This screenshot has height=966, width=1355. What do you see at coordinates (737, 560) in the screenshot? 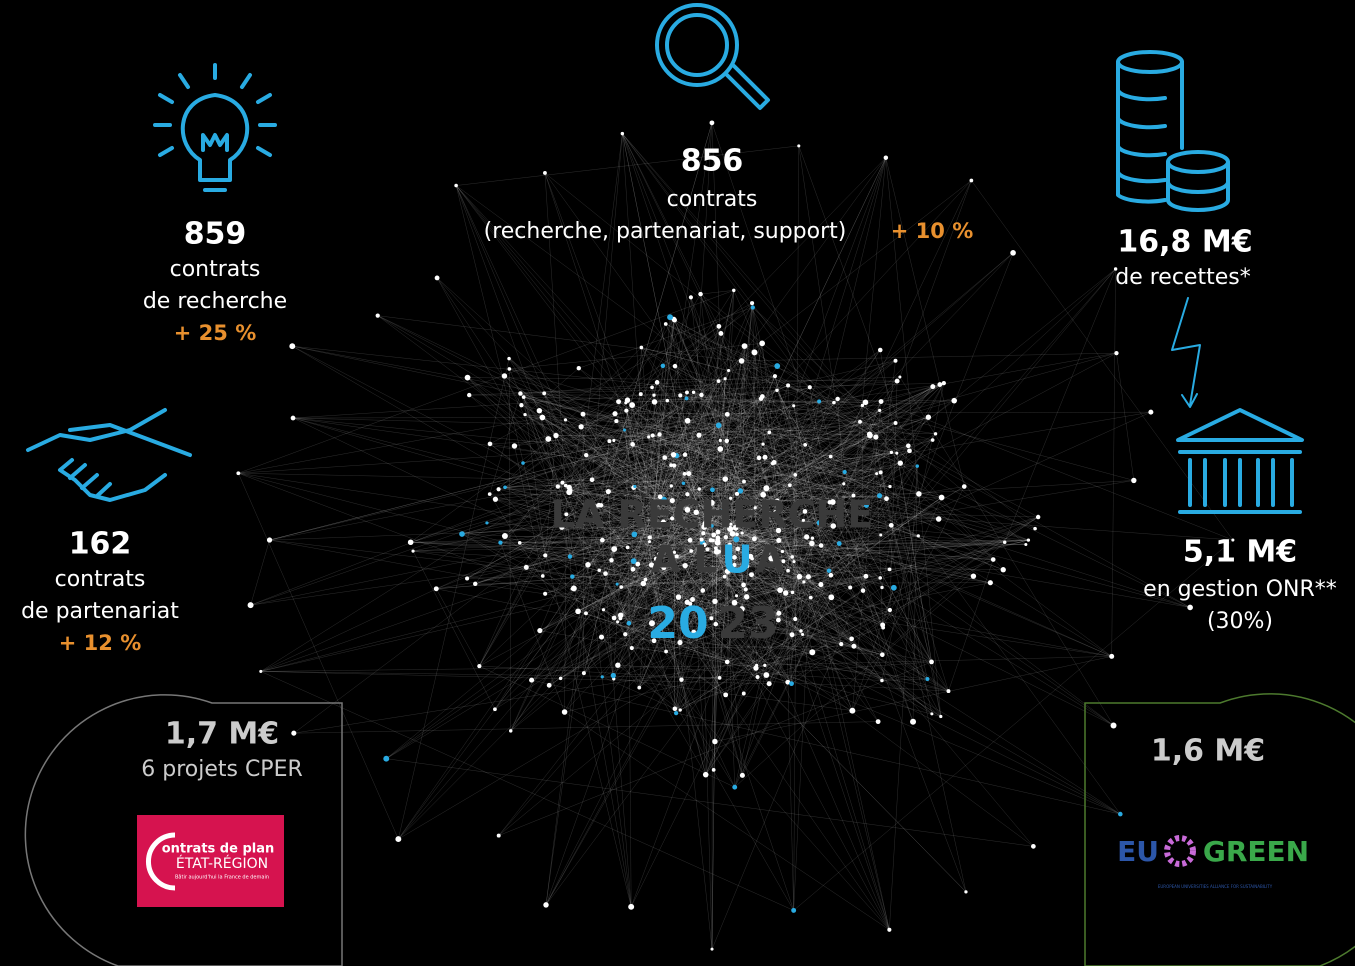
I see `center-title: U` at bounding box center [737, 560].